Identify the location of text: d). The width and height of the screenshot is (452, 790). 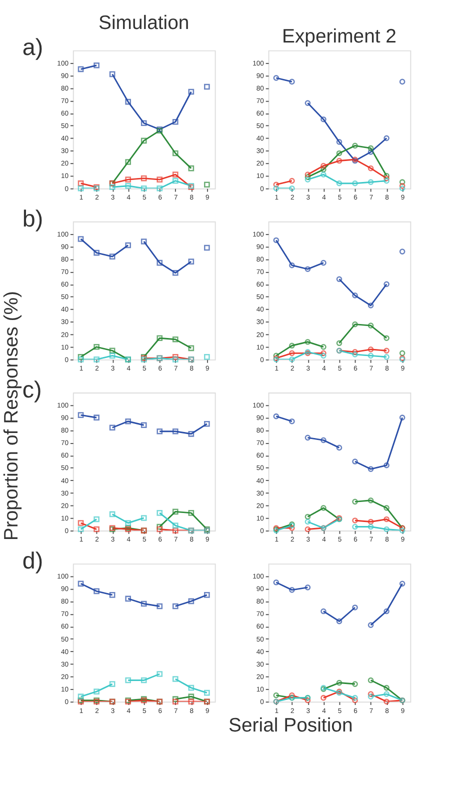
(33, 560).